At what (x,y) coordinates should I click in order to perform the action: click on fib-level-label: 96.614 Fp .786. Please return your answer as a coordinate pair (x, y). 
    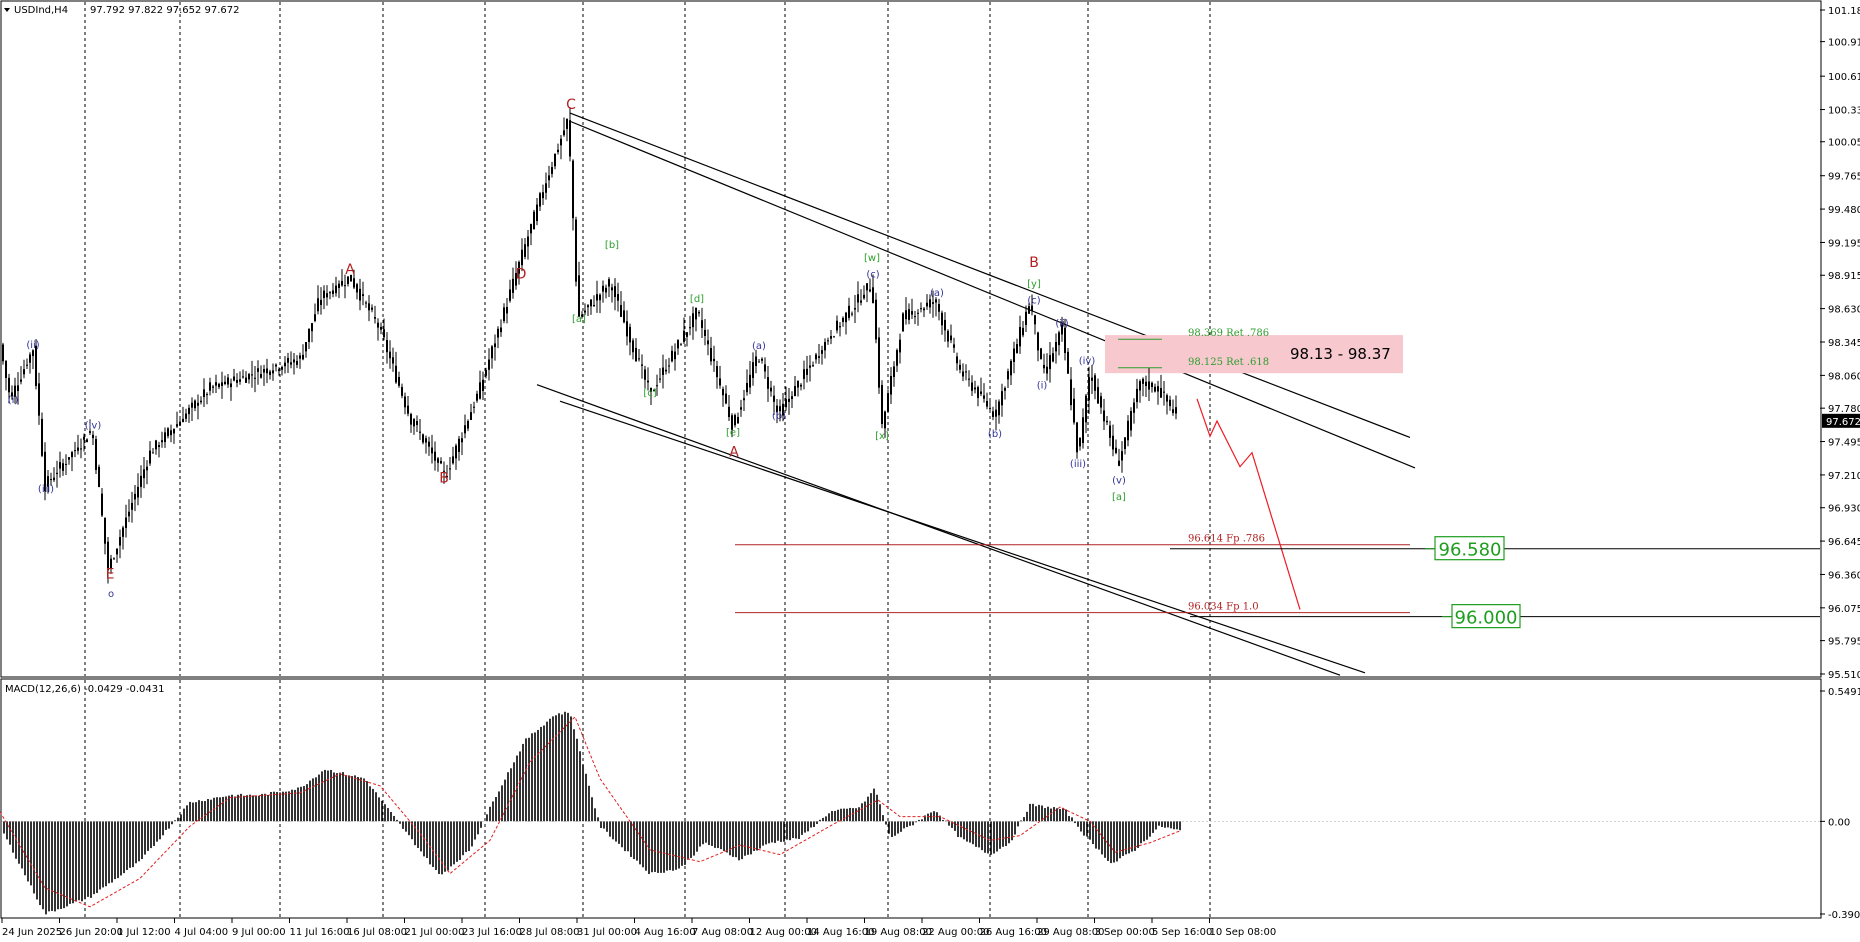
    Looking at the image, I should click on (1226, 539).